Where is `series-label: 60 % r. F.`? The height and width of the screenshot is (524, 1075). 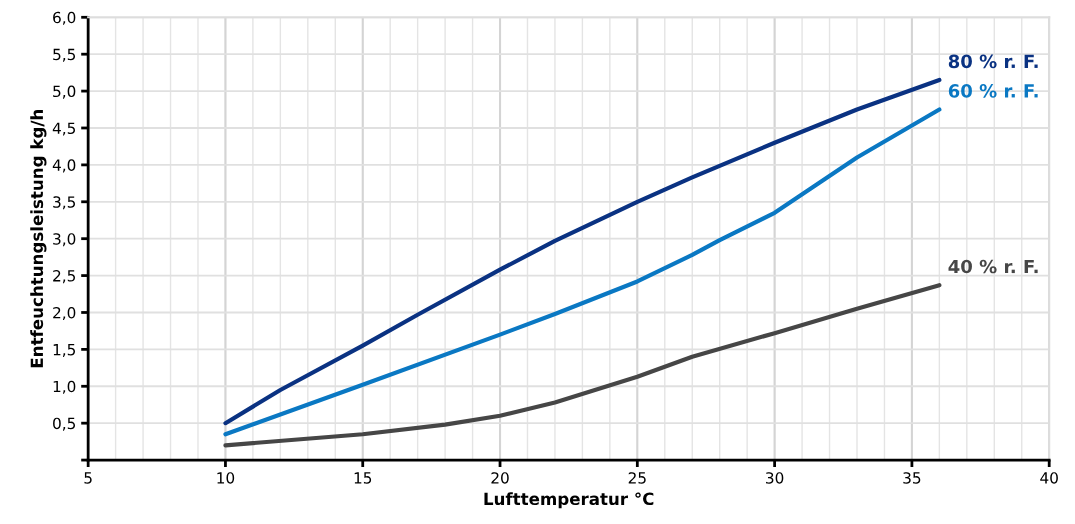 series-label: 60 % r. F. is located at coordinates (993, 91).